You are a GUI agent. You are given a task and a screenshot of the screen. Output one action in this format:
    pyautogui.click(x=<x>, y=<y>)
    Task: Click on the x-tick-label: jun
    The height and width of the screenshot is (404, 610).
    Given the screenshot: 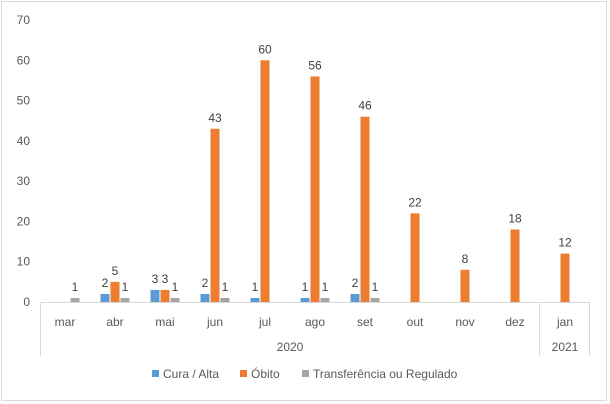 What is the action you would take?
    pyautogui.click(x=214, y=322)
    